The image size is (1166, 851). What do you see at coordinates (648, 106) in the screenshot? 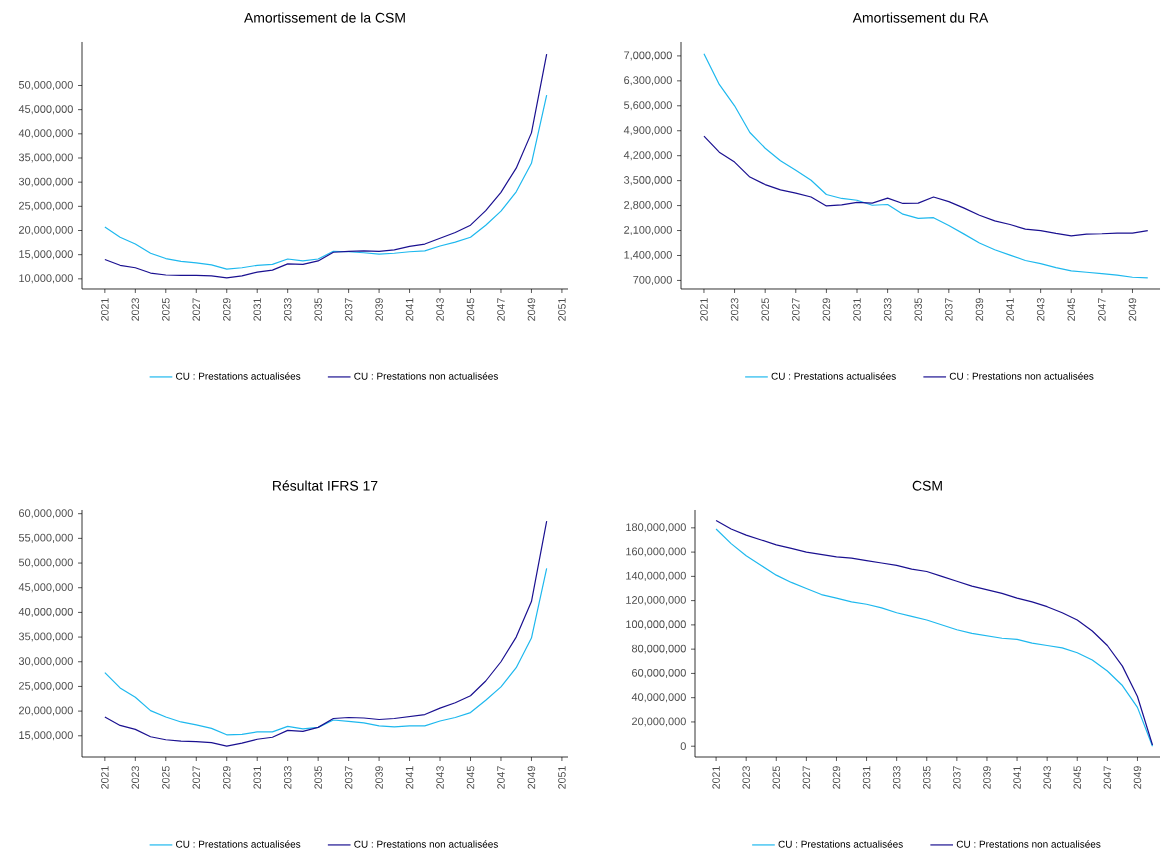
I see `y-tick-label: 5,600,000` at bounding box center [648, 106].